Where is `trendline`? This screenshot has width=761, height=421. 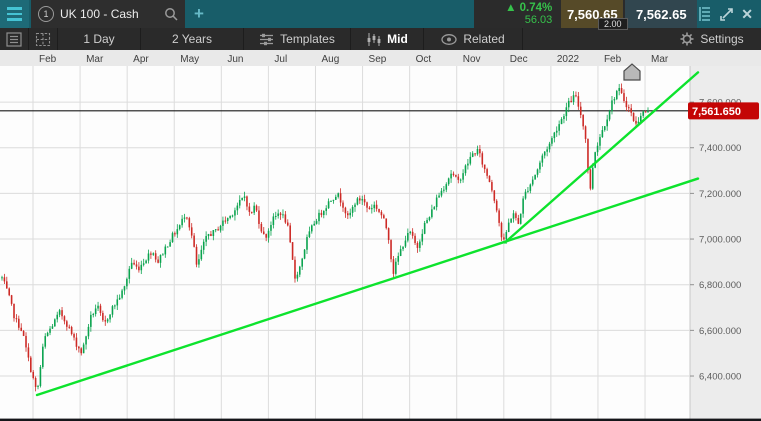 trendline is located at coordinates (601, 157).